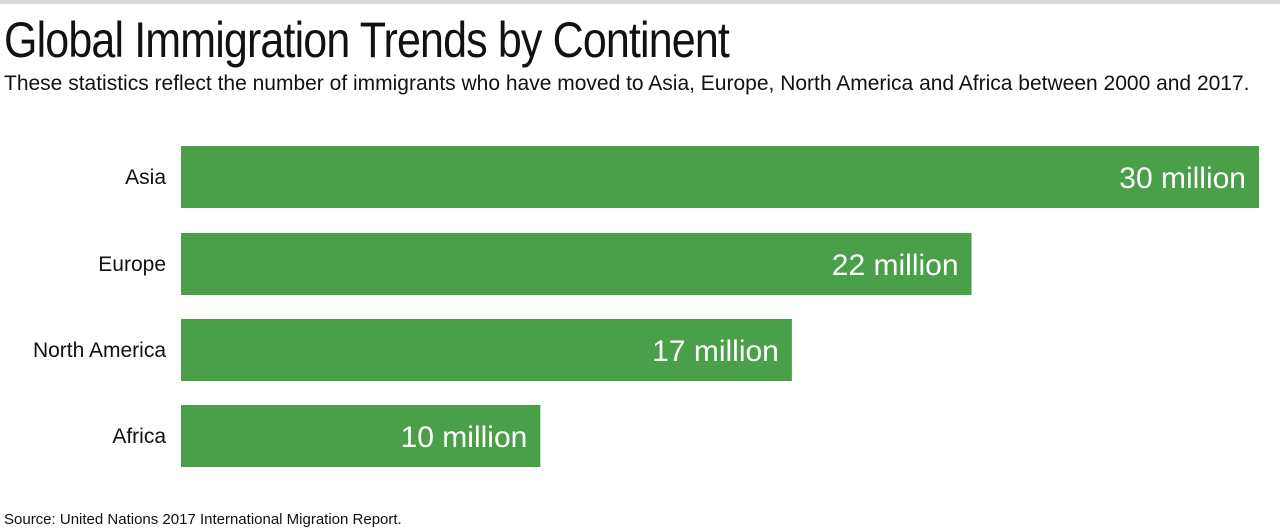  What do you see at coordinates (367, 40) in the screenshot?
I see `chart-title: Global Immigration Trends by Continent` at bounding box center [367, 40].